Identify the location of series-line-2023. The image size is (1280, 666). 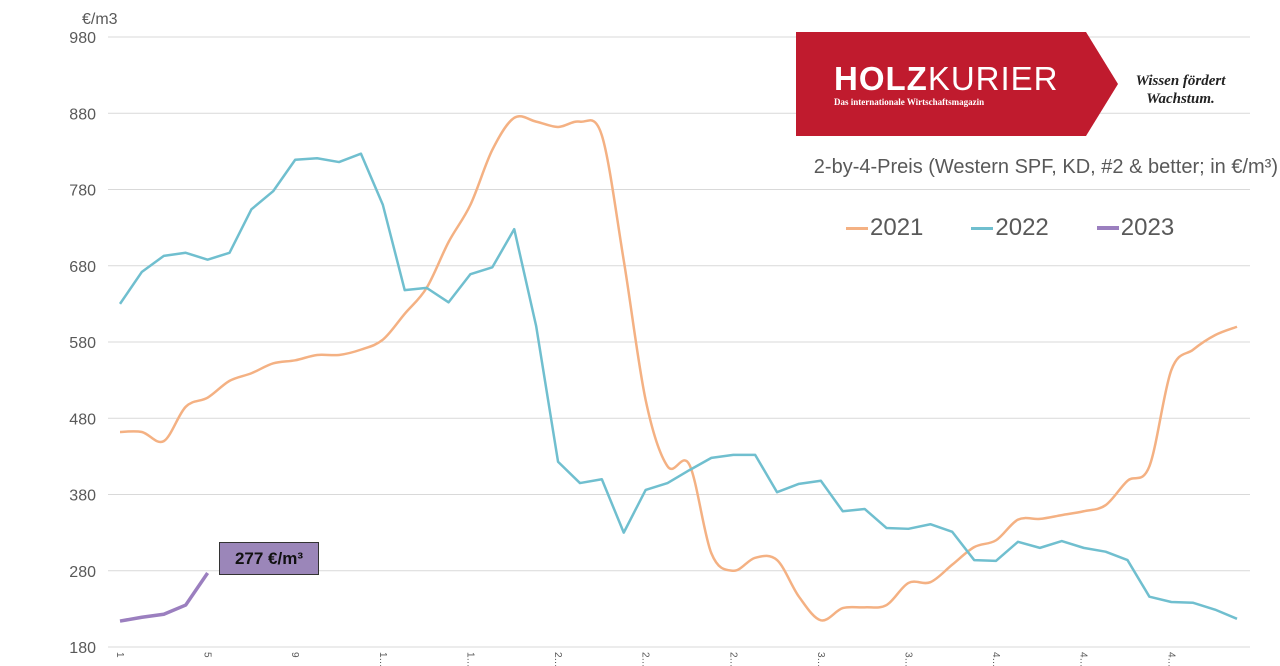
(164, 597).